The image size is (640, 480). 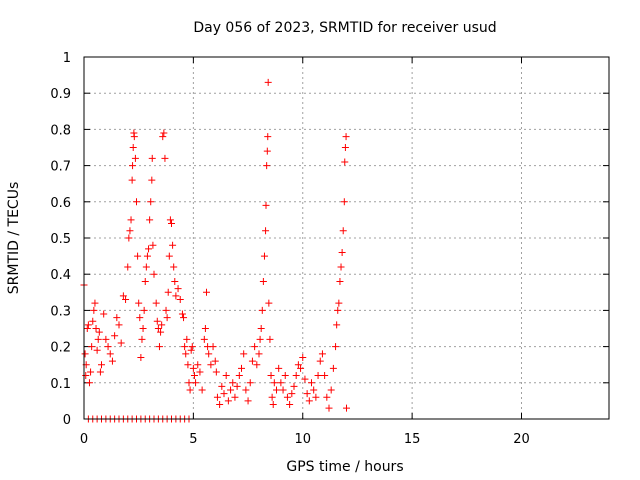 What do you see at coordinates (60, 384) in the screenshot?
I see `y-tick-label: 0.1` at bounding box center [60, 384].